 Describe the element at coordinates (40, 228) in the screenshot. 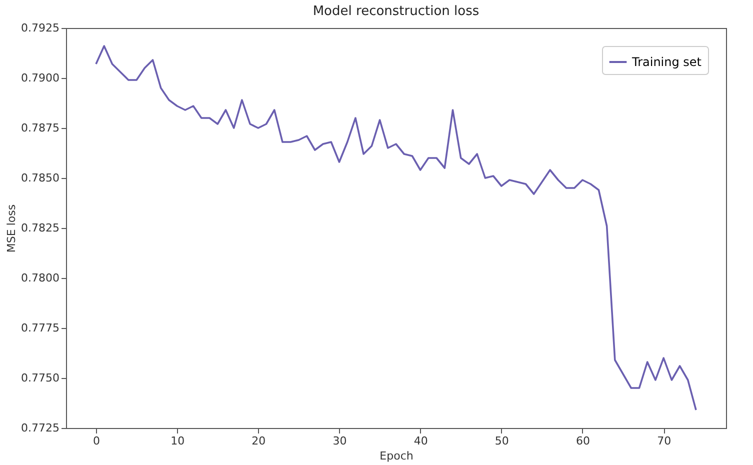

I see `y-tick-label: 0.7825` at that location.